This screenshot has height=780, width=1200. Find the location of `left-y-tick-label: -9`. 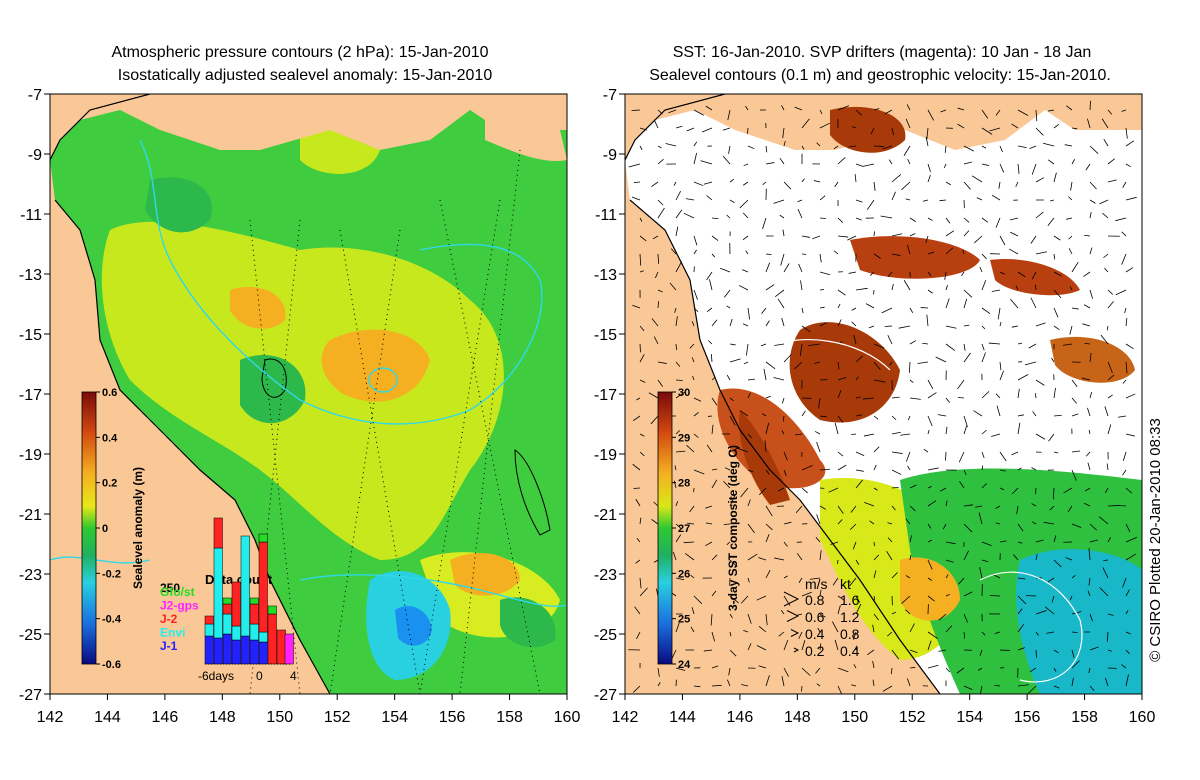

left-y-tick-label: -9 is located at coordinates (35, 155).